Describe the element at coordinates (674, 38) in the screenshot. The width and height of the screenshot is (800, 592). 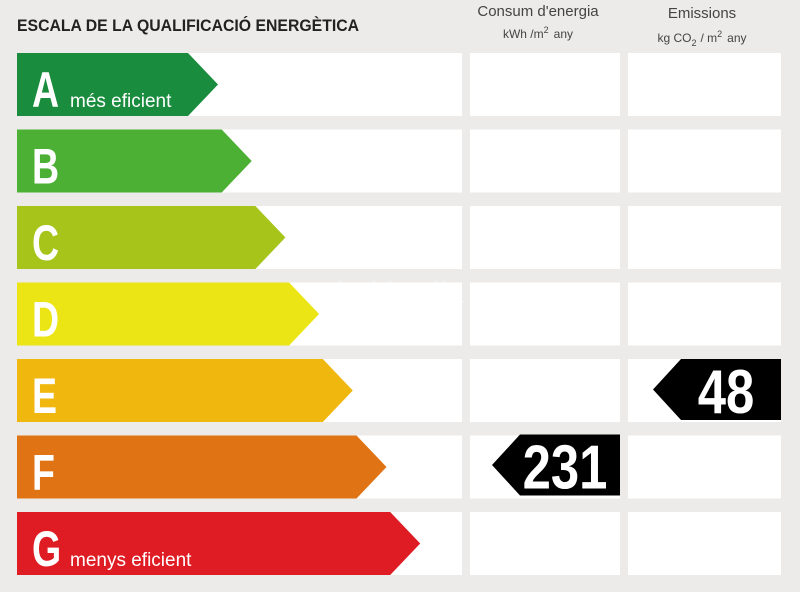
I see `unit-part: kg CO` at that location.